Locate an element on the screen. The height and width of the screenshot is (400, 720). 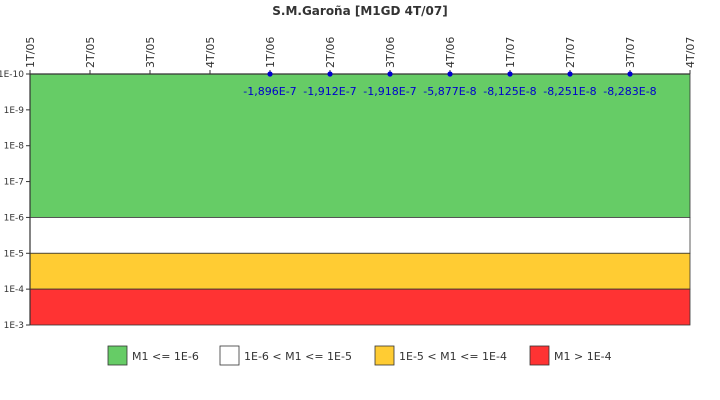
chart-title: S.M.Garoña [M1GD 4T/07] is located at coordinates (360, 11).